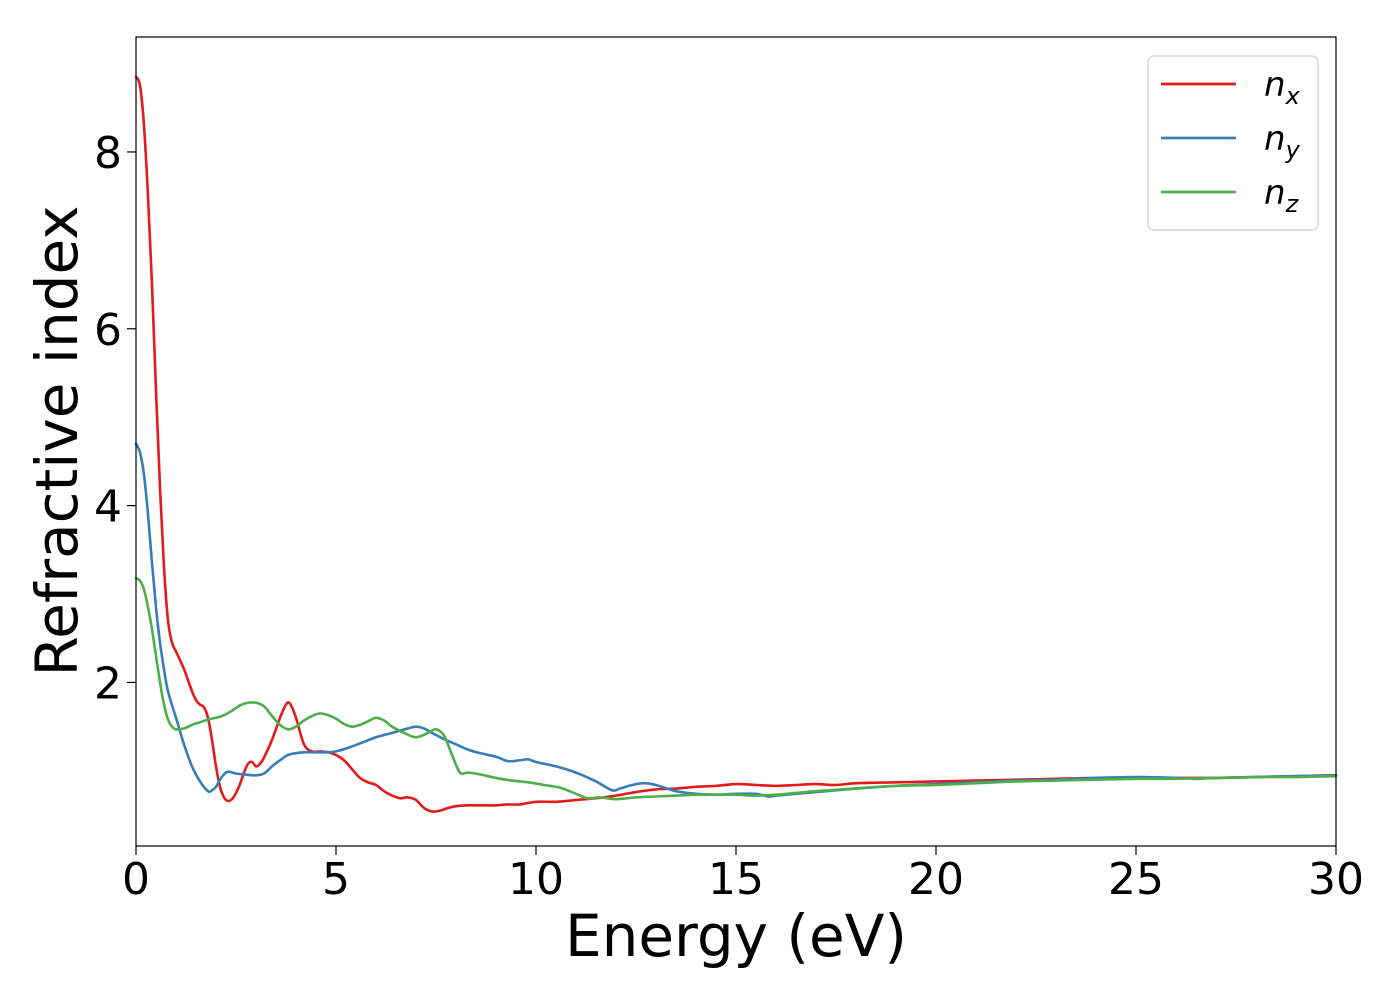 This screenshot has width=1400, height=1000. Describe the element at coordinates (736, 936) in the screenshot. I see `x-axis-title: Energy (eV)` at that location.